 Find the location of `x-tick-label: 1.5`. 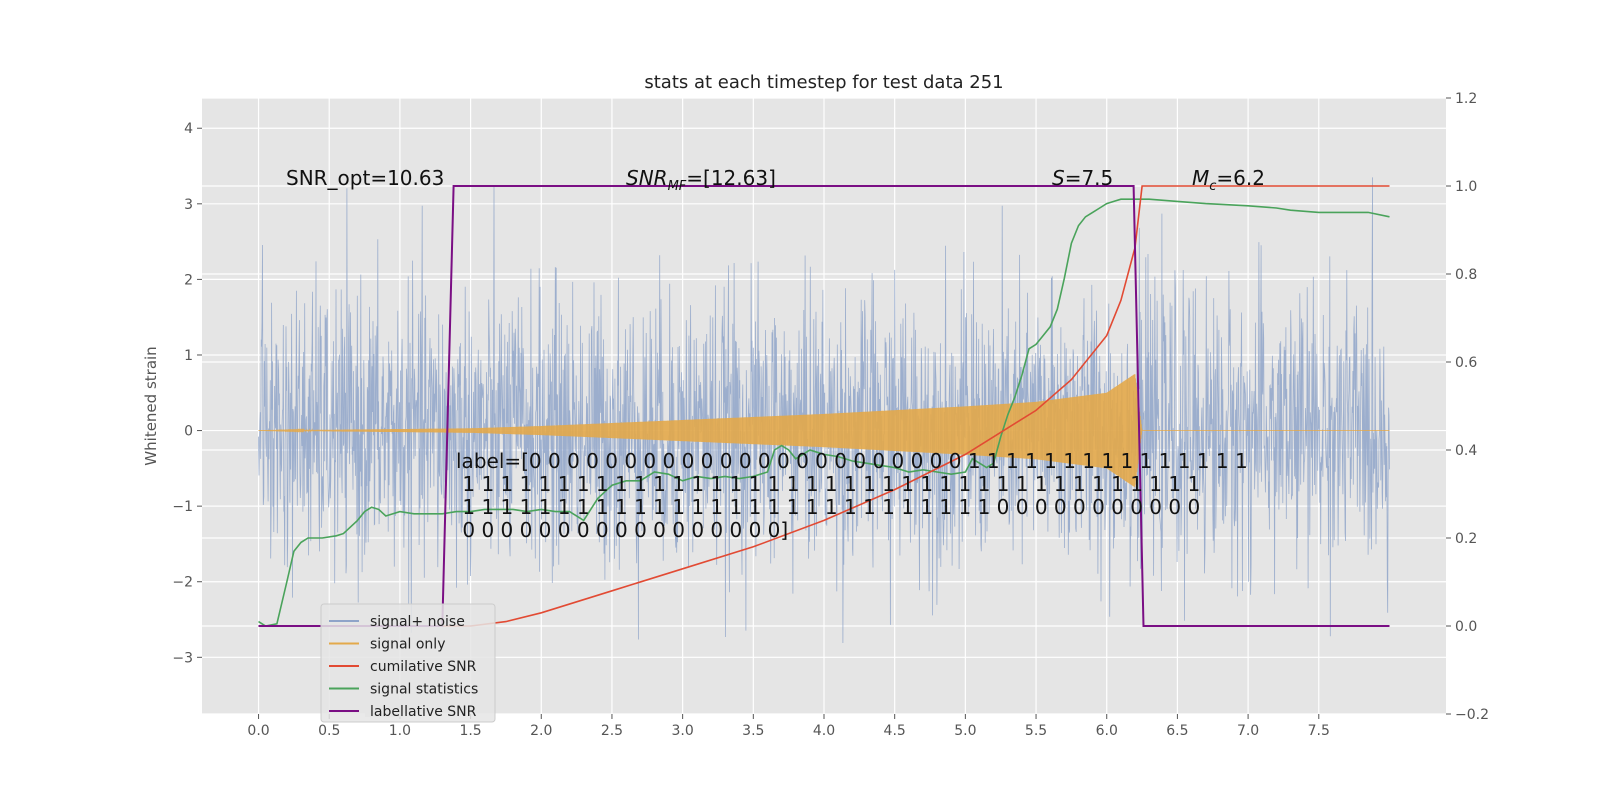

x-tick-label: 1.5 is located at coordinates (470, 731).